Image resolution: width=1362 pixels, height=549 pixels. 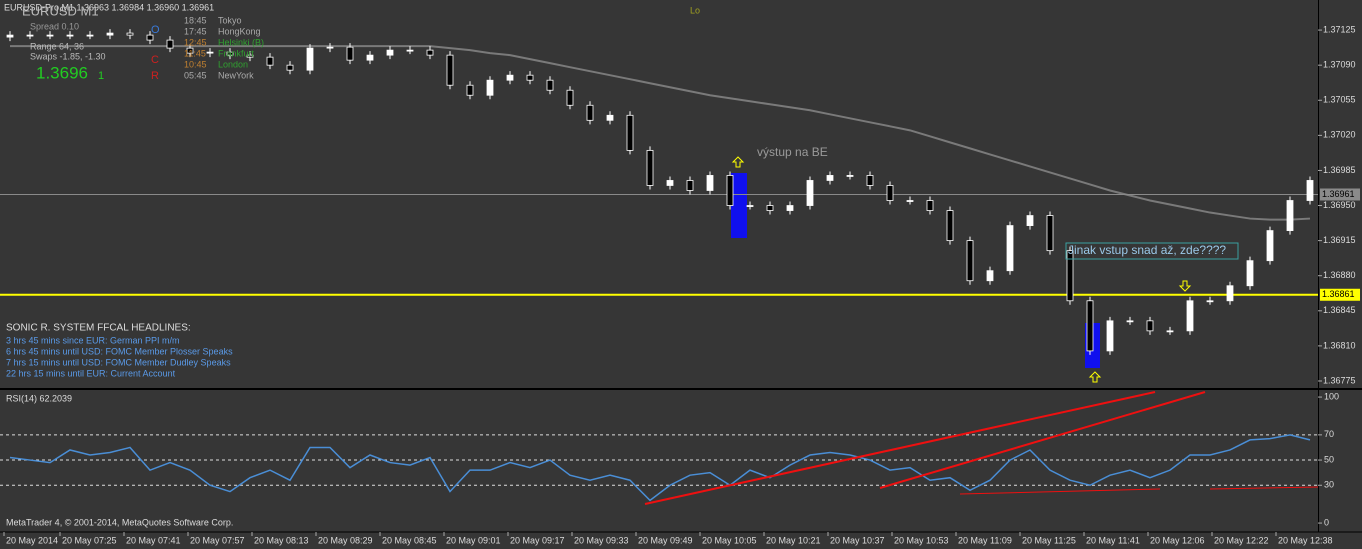 I want to click on x-tick-label: 20 May 09:33, so click(x=601, y=540).